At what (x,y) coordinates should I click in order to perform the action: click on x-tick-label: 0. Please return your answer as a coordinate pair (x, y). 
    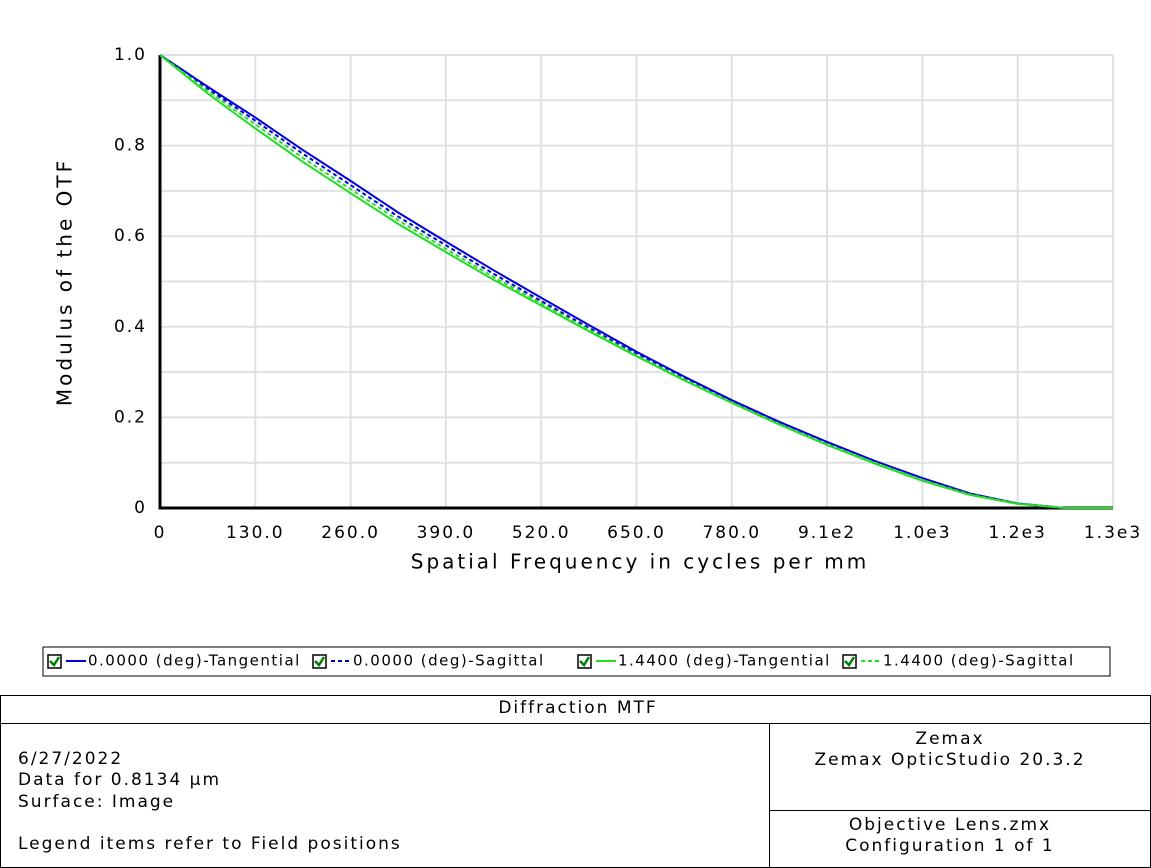
    Looking at the image, I should click on (160, 533).